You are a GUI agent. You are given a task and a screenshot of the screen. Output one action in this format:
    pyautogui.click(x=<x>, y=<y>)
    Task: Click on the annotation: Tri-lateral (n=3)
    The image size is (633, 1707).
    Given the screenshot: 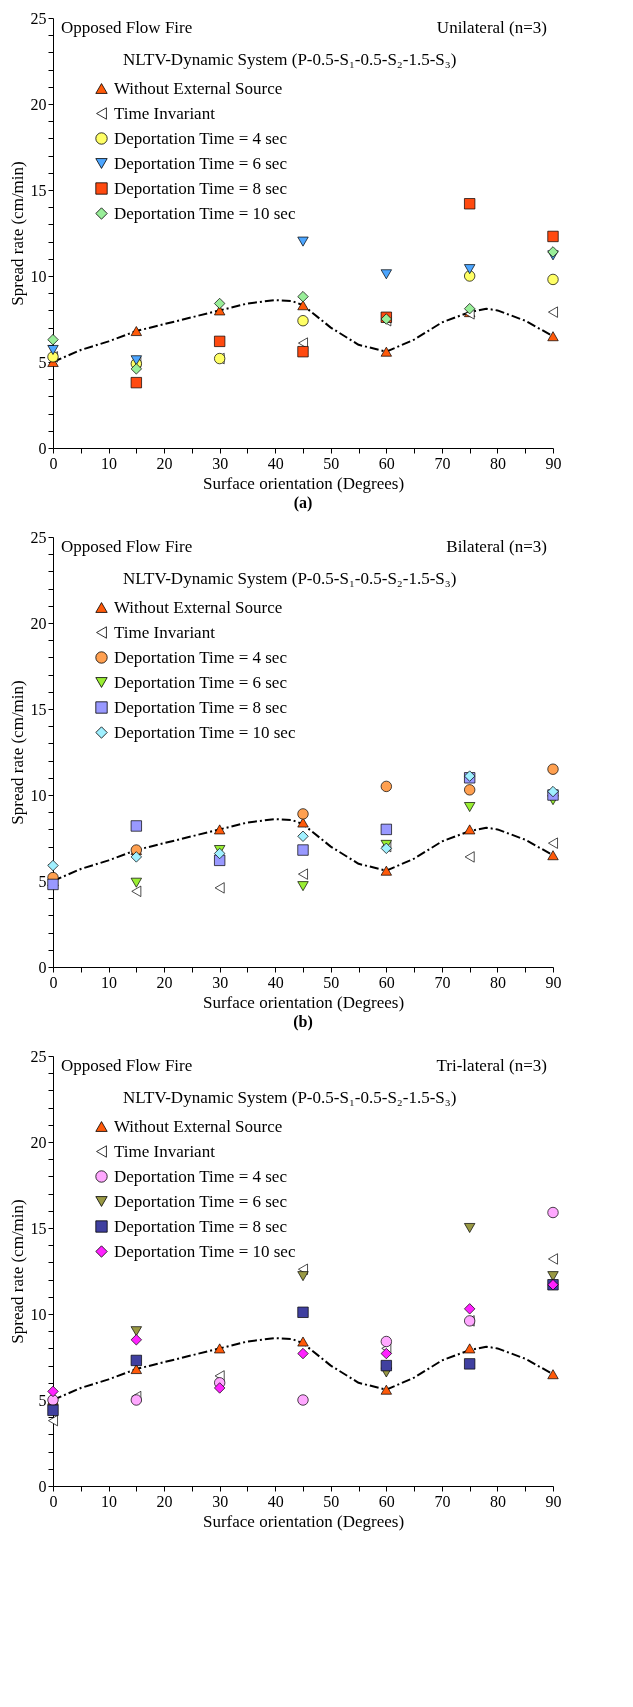 What is the action you would take?
    pyautogui.click(x=491, y=1065)
    